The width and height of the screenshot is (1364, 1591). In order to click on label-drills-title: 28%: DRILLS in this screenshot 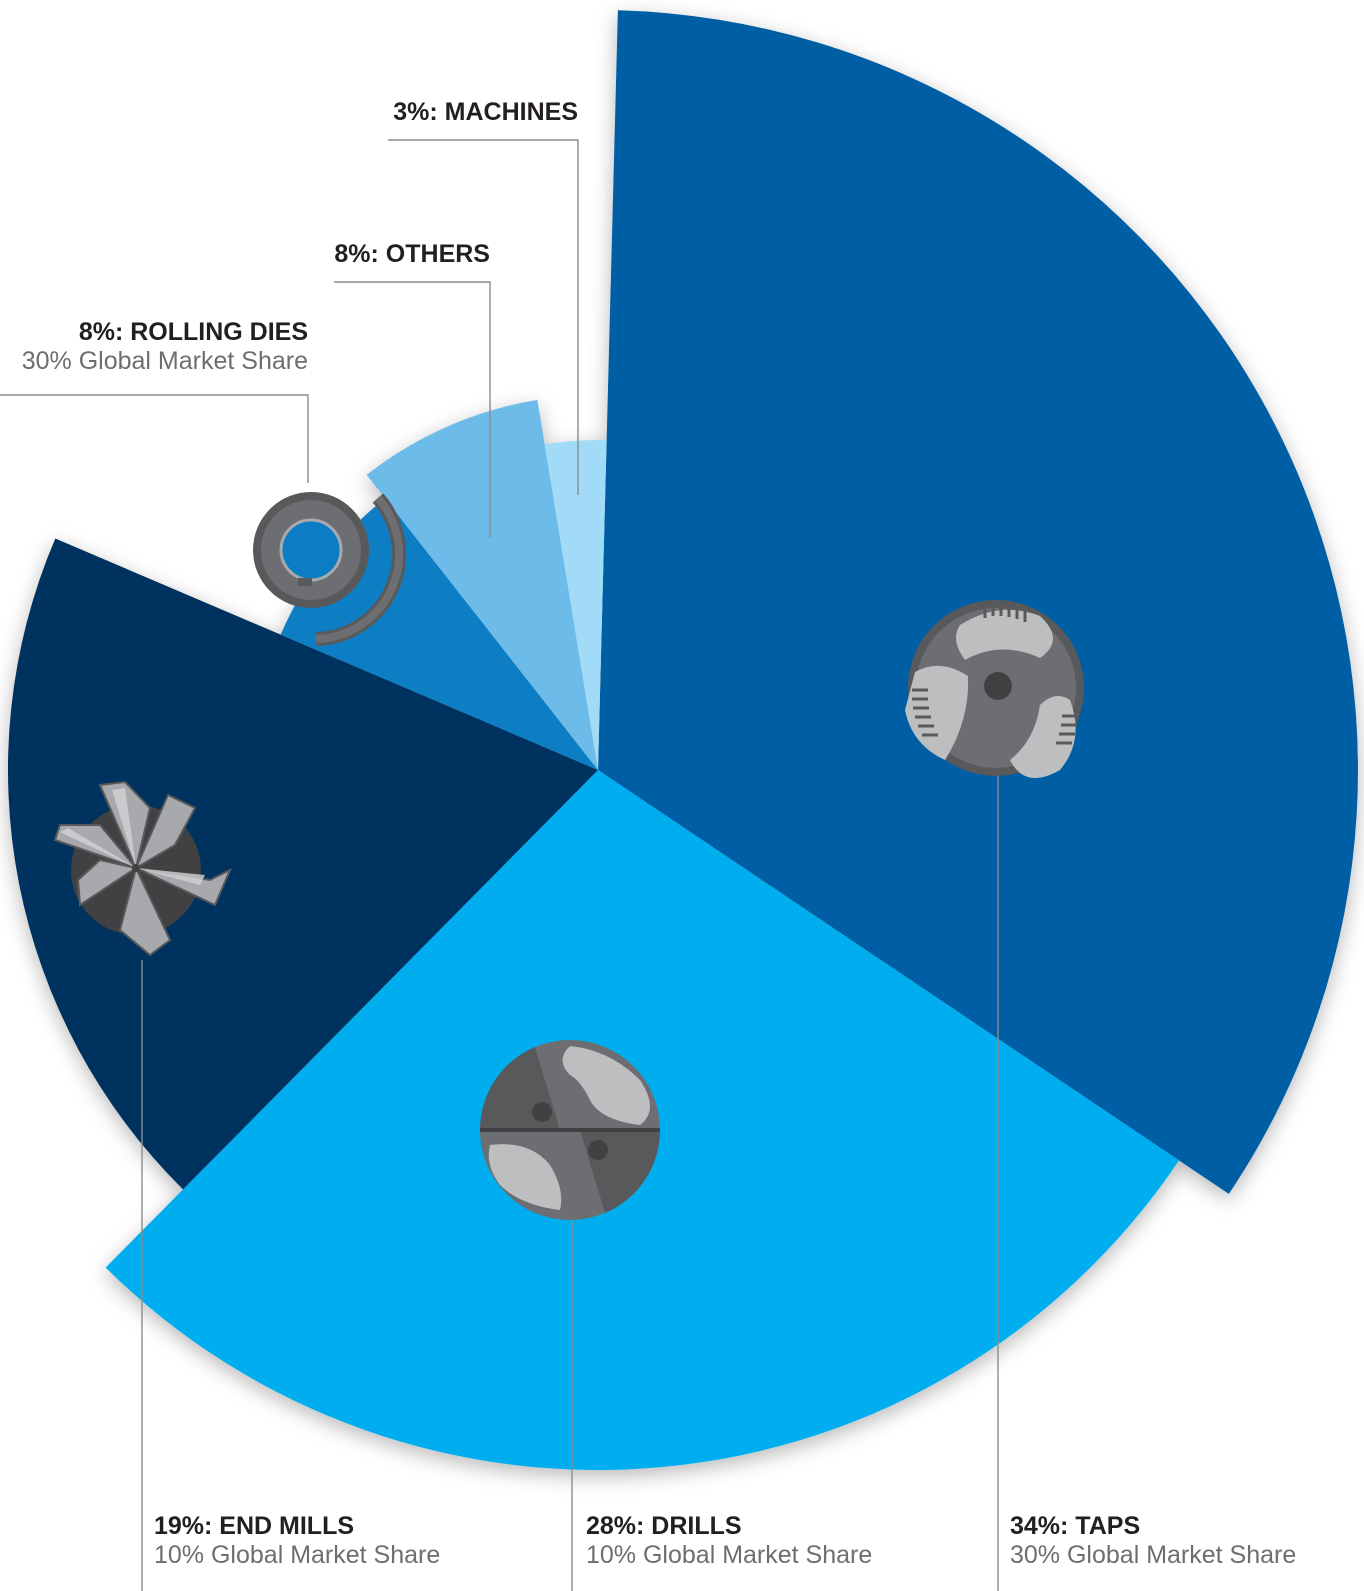, I will do `click(664, 1526)`.